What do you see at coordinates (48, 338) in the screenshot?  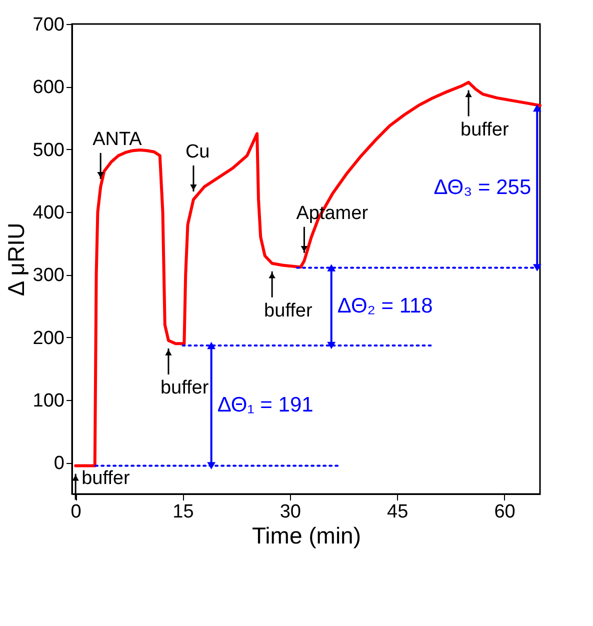 I see `y-tick-label: 200` at bounding box center [48, 338].